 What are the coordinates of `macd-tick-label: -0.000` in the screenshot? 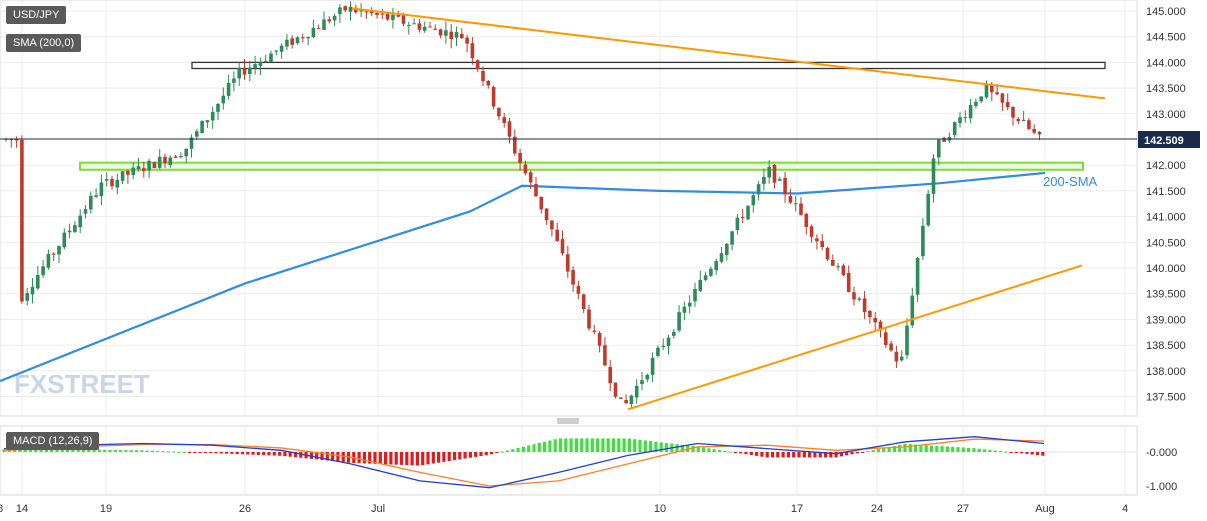 It's located at (1161, 453).